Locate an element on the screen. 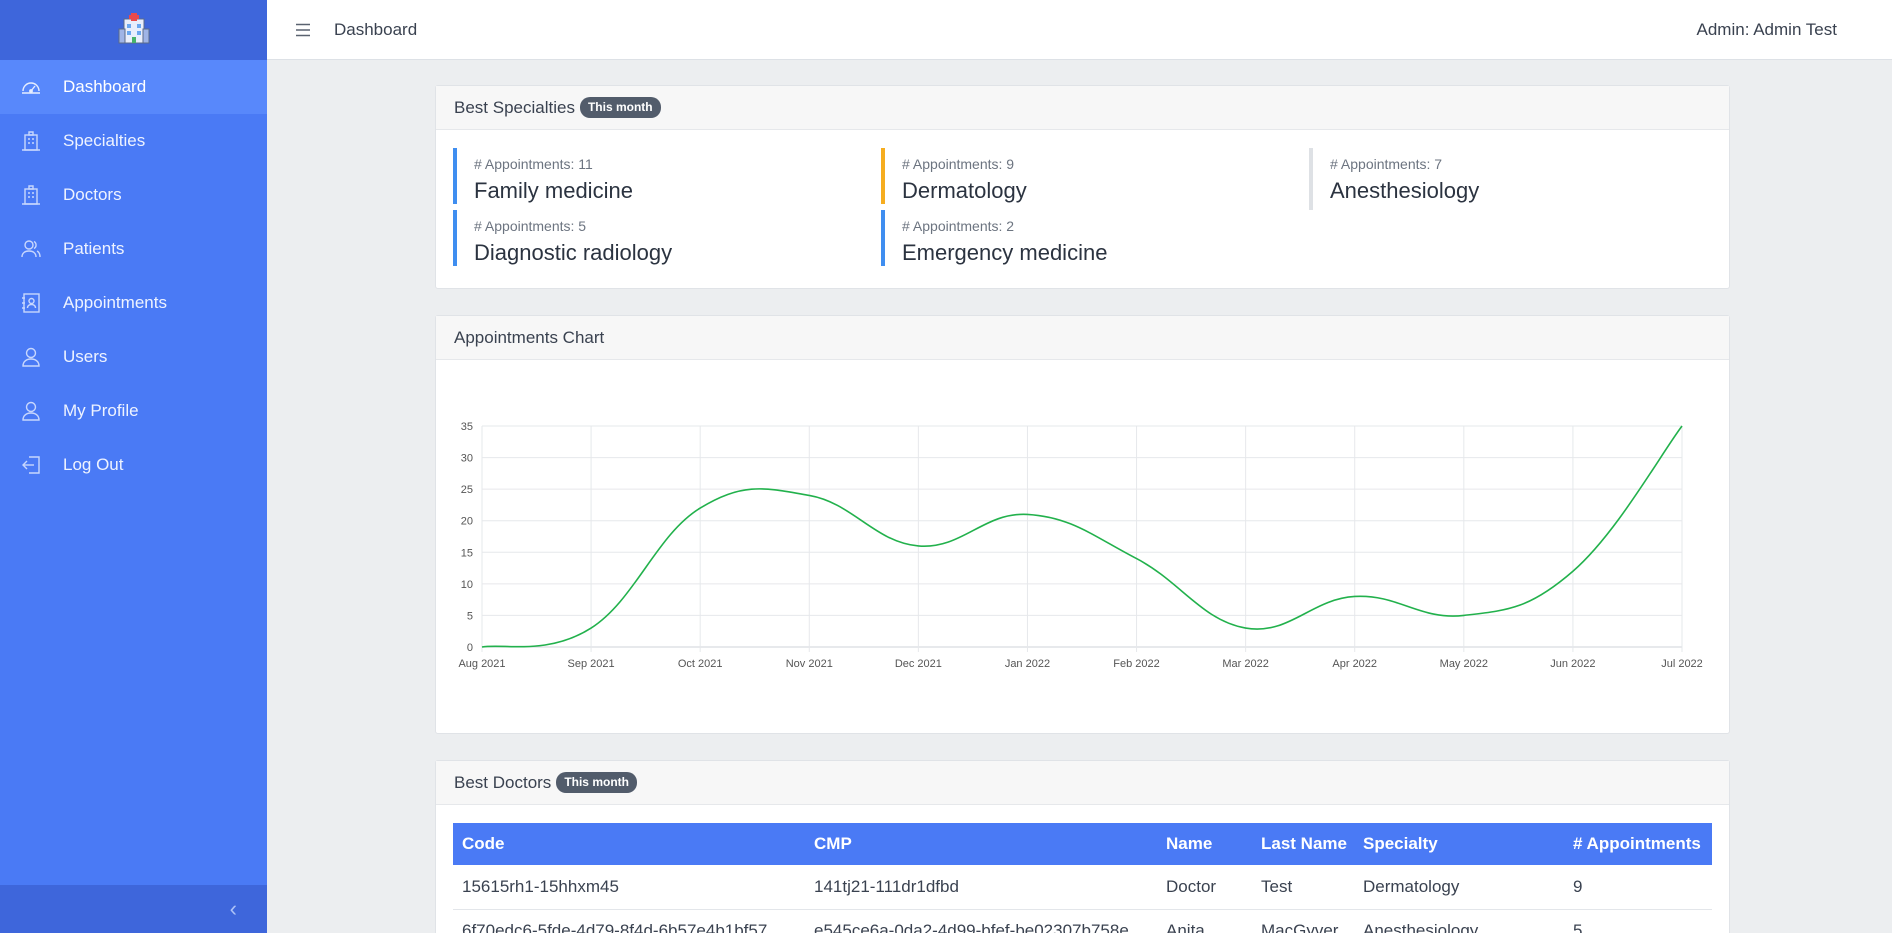 The image size is (1892, 933). hospital-logo is located at coordinates (134, 30).